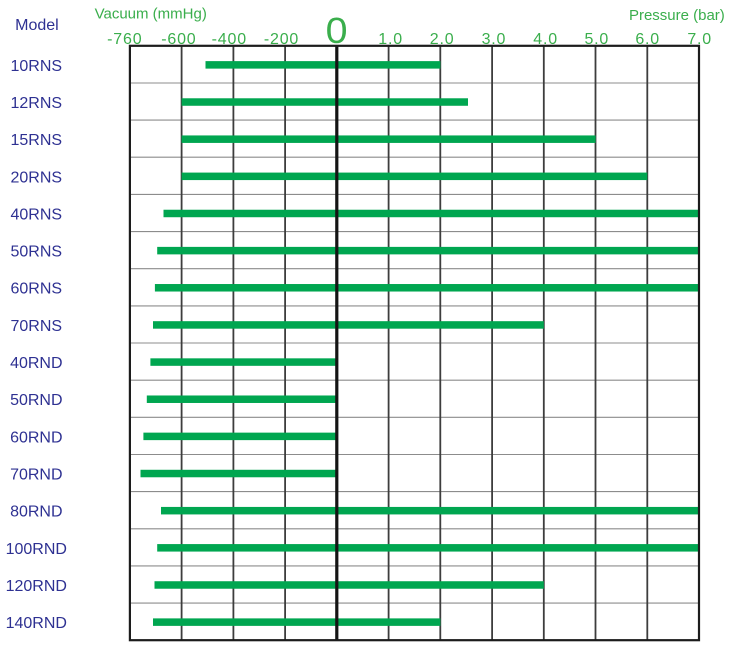  What do you see at coordinates (677, 15) in the screenshot?
I see `svg-text: Pressure (bar)` at bounding box center [677, 15].